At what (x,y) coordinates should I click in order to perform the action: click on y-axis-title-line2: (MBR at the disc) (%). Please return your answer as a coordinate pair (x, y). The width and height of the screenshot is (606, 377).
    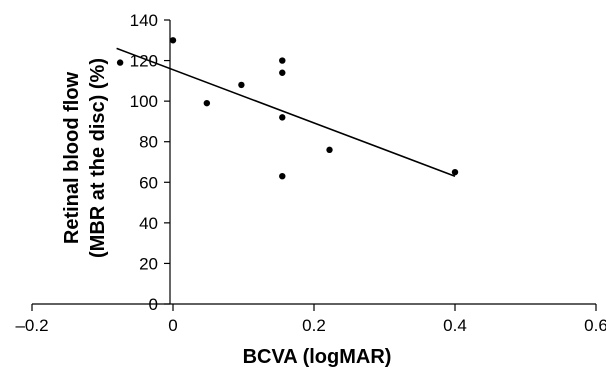
    Looking at the image, I should click on (98, 158).